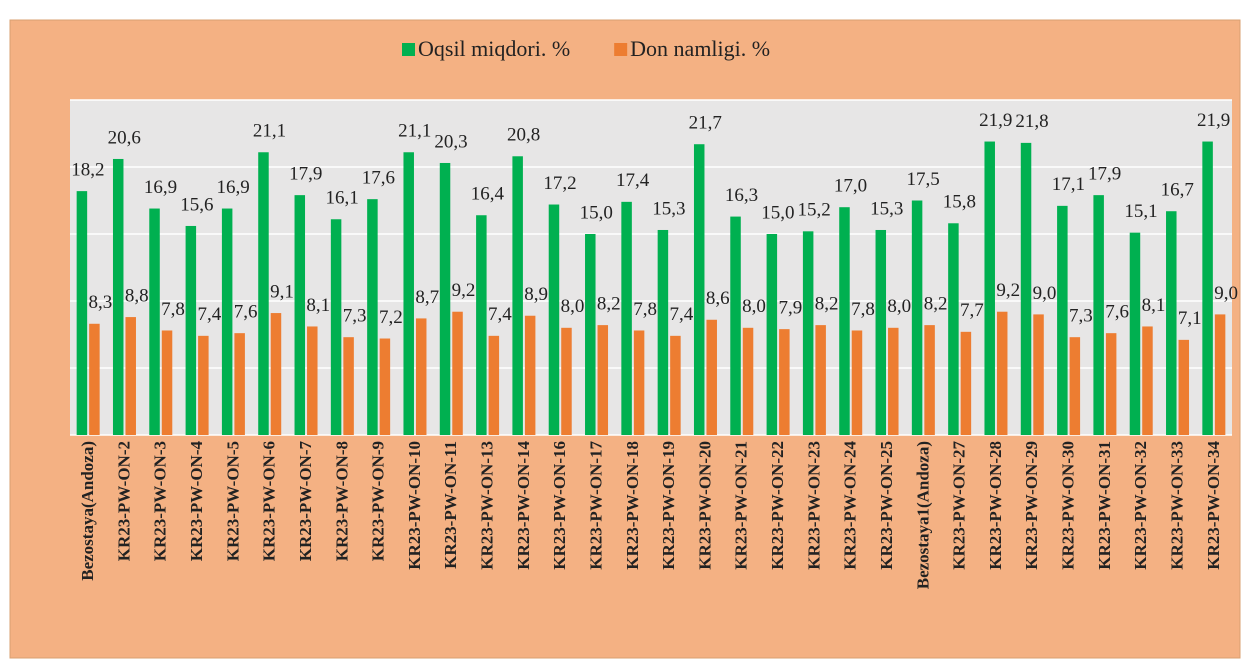  What do you see at coordinates (741, 505) in the screenshot?
I see `x-tick-label: KR23-PW-ON-21` at bounding box center [741, 505].